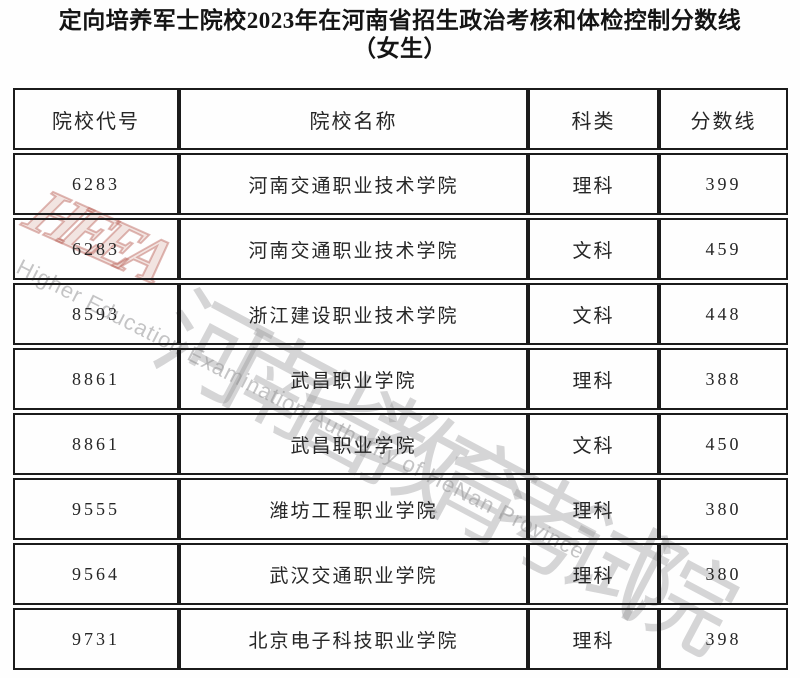  Describe the element at coordinates (723, 184) in the screenshot. I see `cell-score-line: 399` at that location.